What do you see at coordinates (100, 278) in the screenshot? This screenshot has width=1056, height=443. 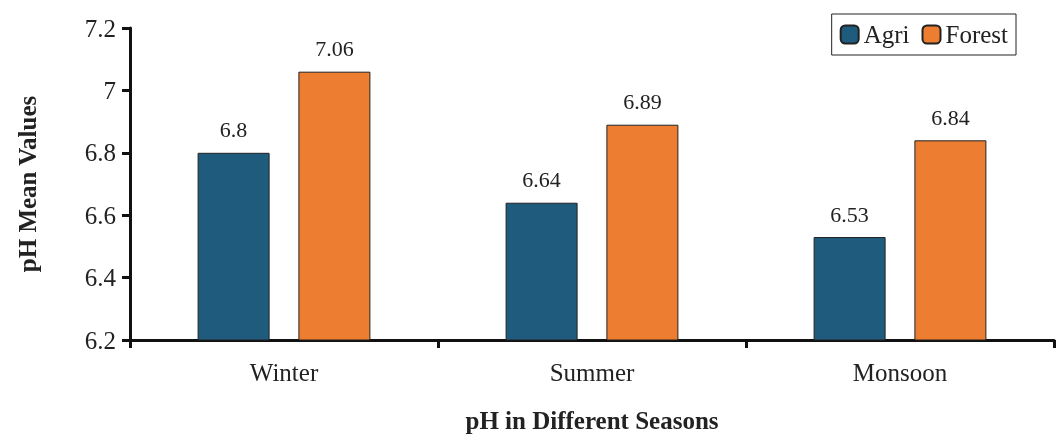 I see `y-tick-label: 6.4` at bounding box center [100, 278].